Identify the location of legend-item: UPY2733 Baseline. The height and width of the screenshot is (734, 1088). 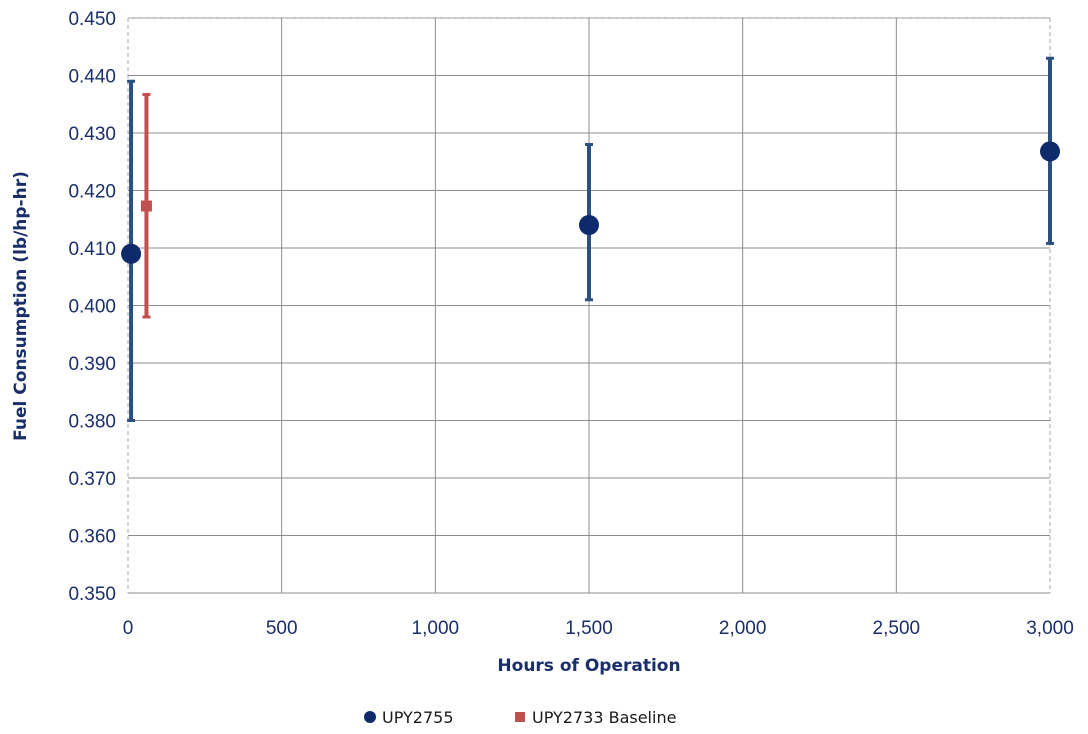
(595, 717).